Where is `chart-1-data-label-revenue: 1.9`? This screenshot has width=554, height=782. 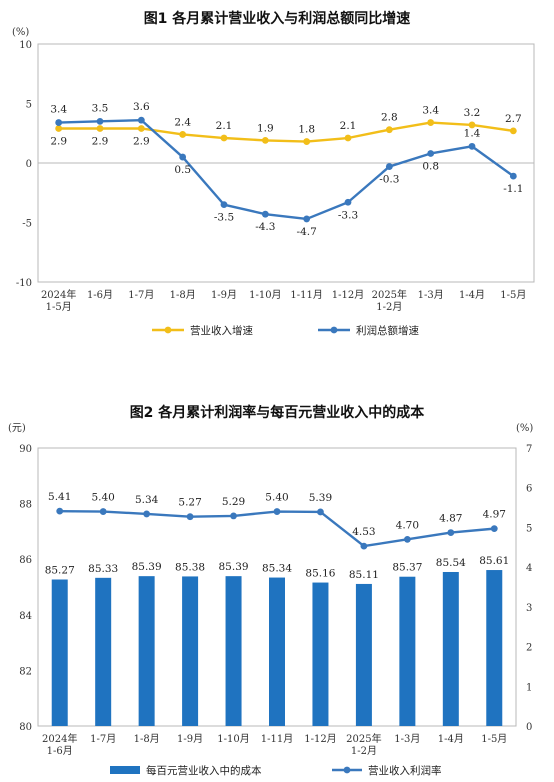
chart-1-data-label-revenue: 1.9 is located at coordinates (265, 128).